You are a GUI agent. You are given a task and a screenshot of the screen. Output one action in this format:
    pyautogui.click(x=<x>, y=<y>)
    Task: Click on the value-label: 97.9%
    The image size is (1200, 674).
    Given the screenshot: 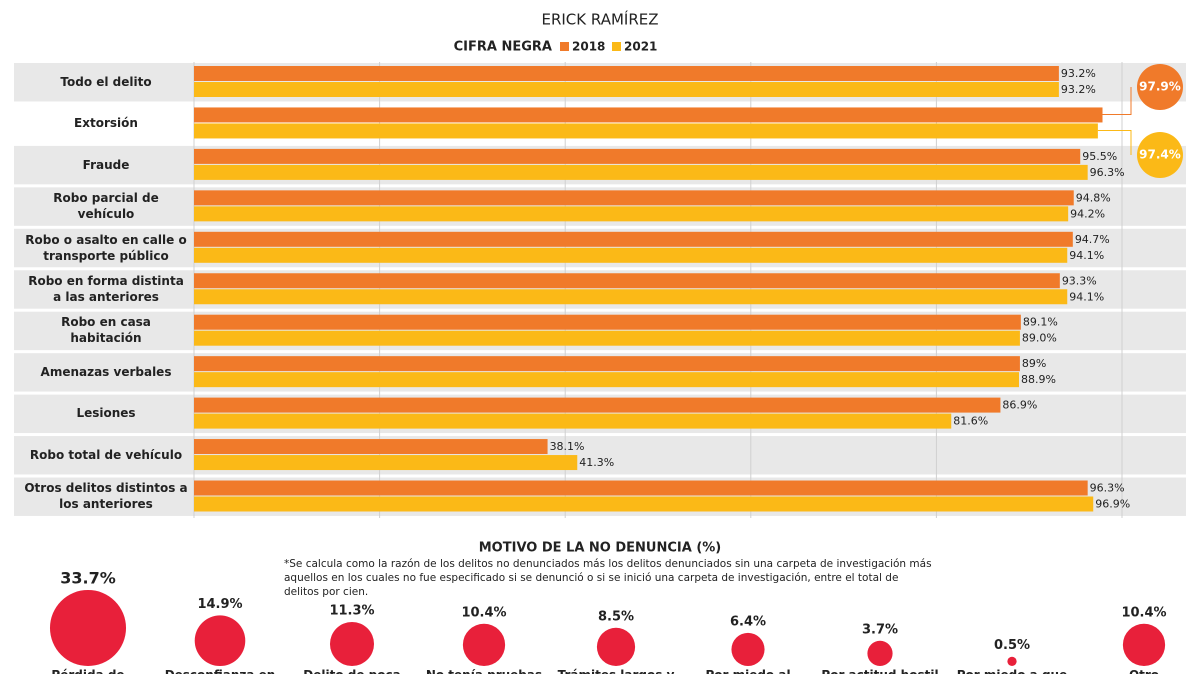 What is the action you would take?
    pyautogui.click(x=1160, y=87)
    